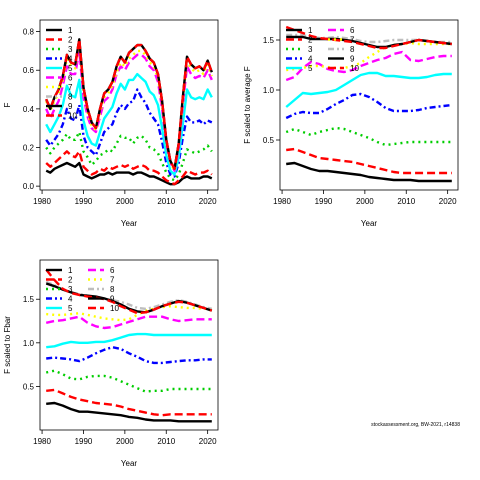  Describe the element at coordinates (29, 109) in the screenshot. I see `y-tick-label: 0.4` at that location.